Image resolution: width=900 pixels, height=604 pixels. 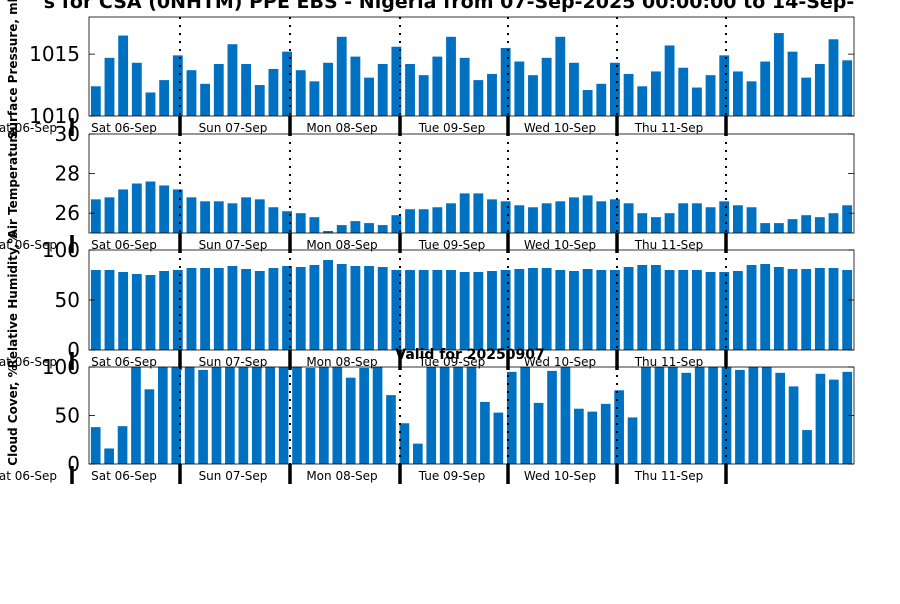 I want to click on y-tick-label: 1015, so click(x=54, y=54).